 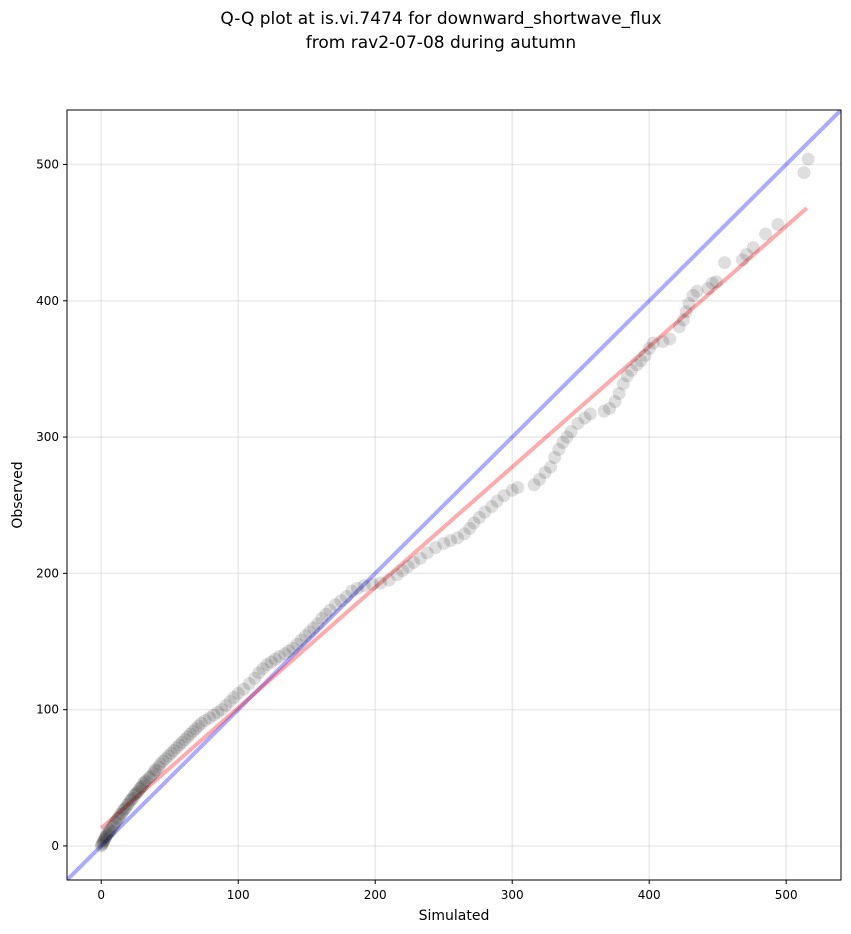 What do you see at coordinates (18, 494) in the screenshot?
I see `y-axis-label: Observed` at bounding box center [18, 494].